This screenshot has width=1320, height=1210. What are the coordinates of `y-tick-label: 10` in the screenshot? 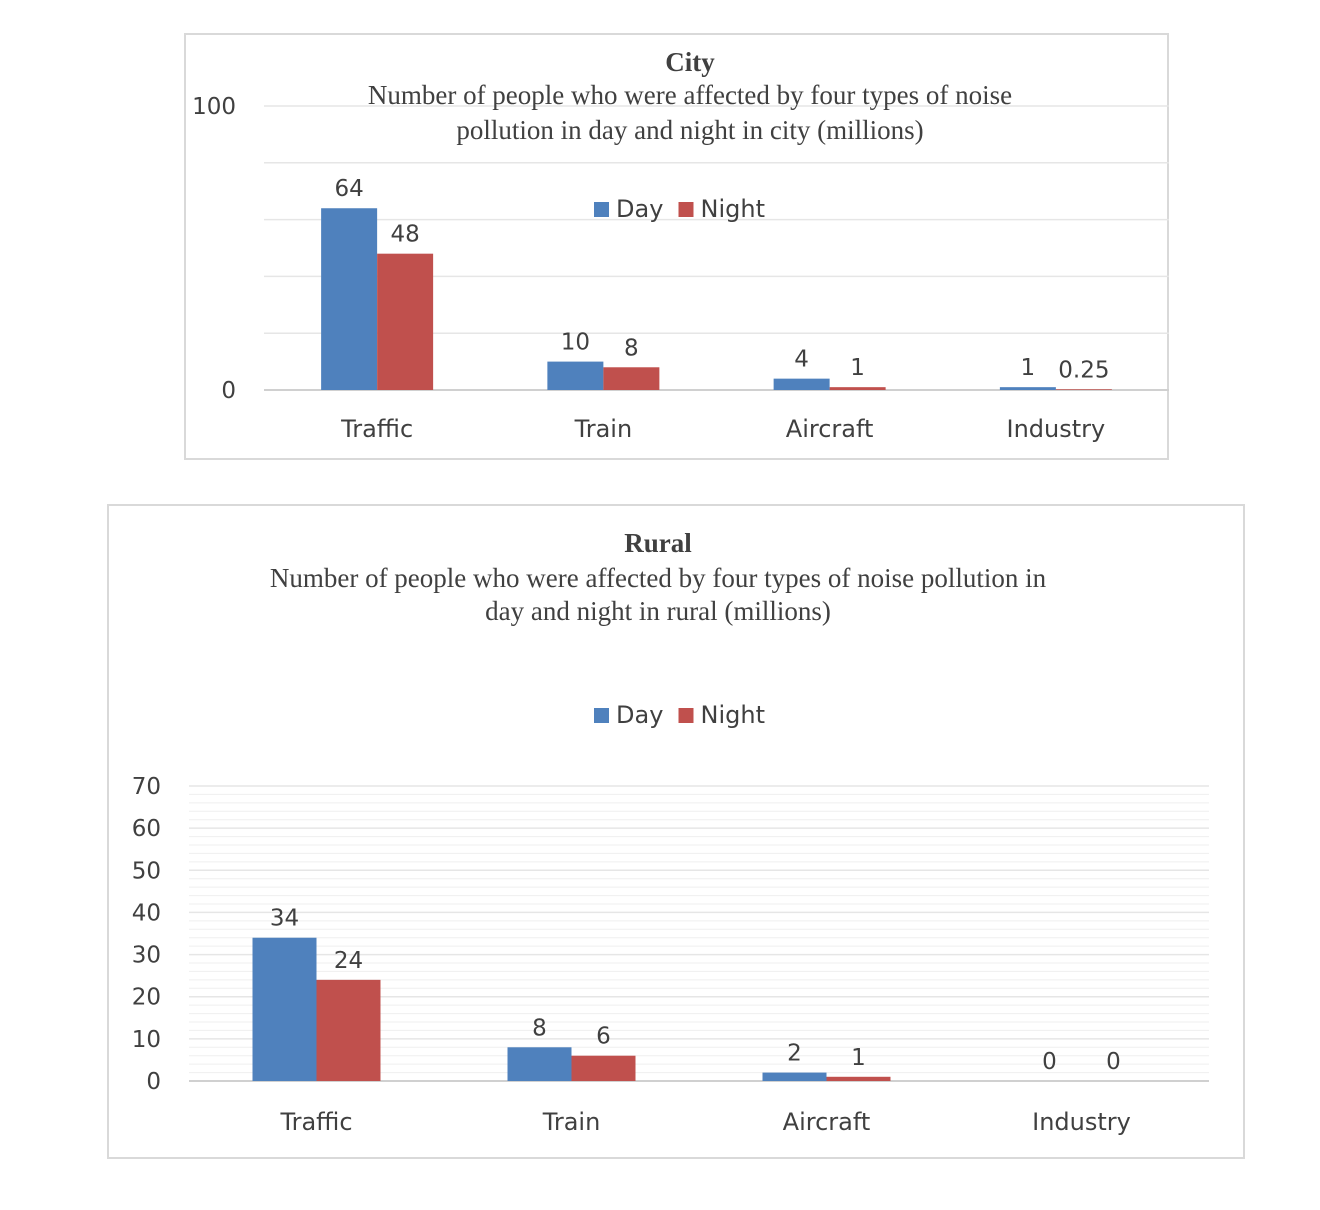 It's located at (146, 1040).